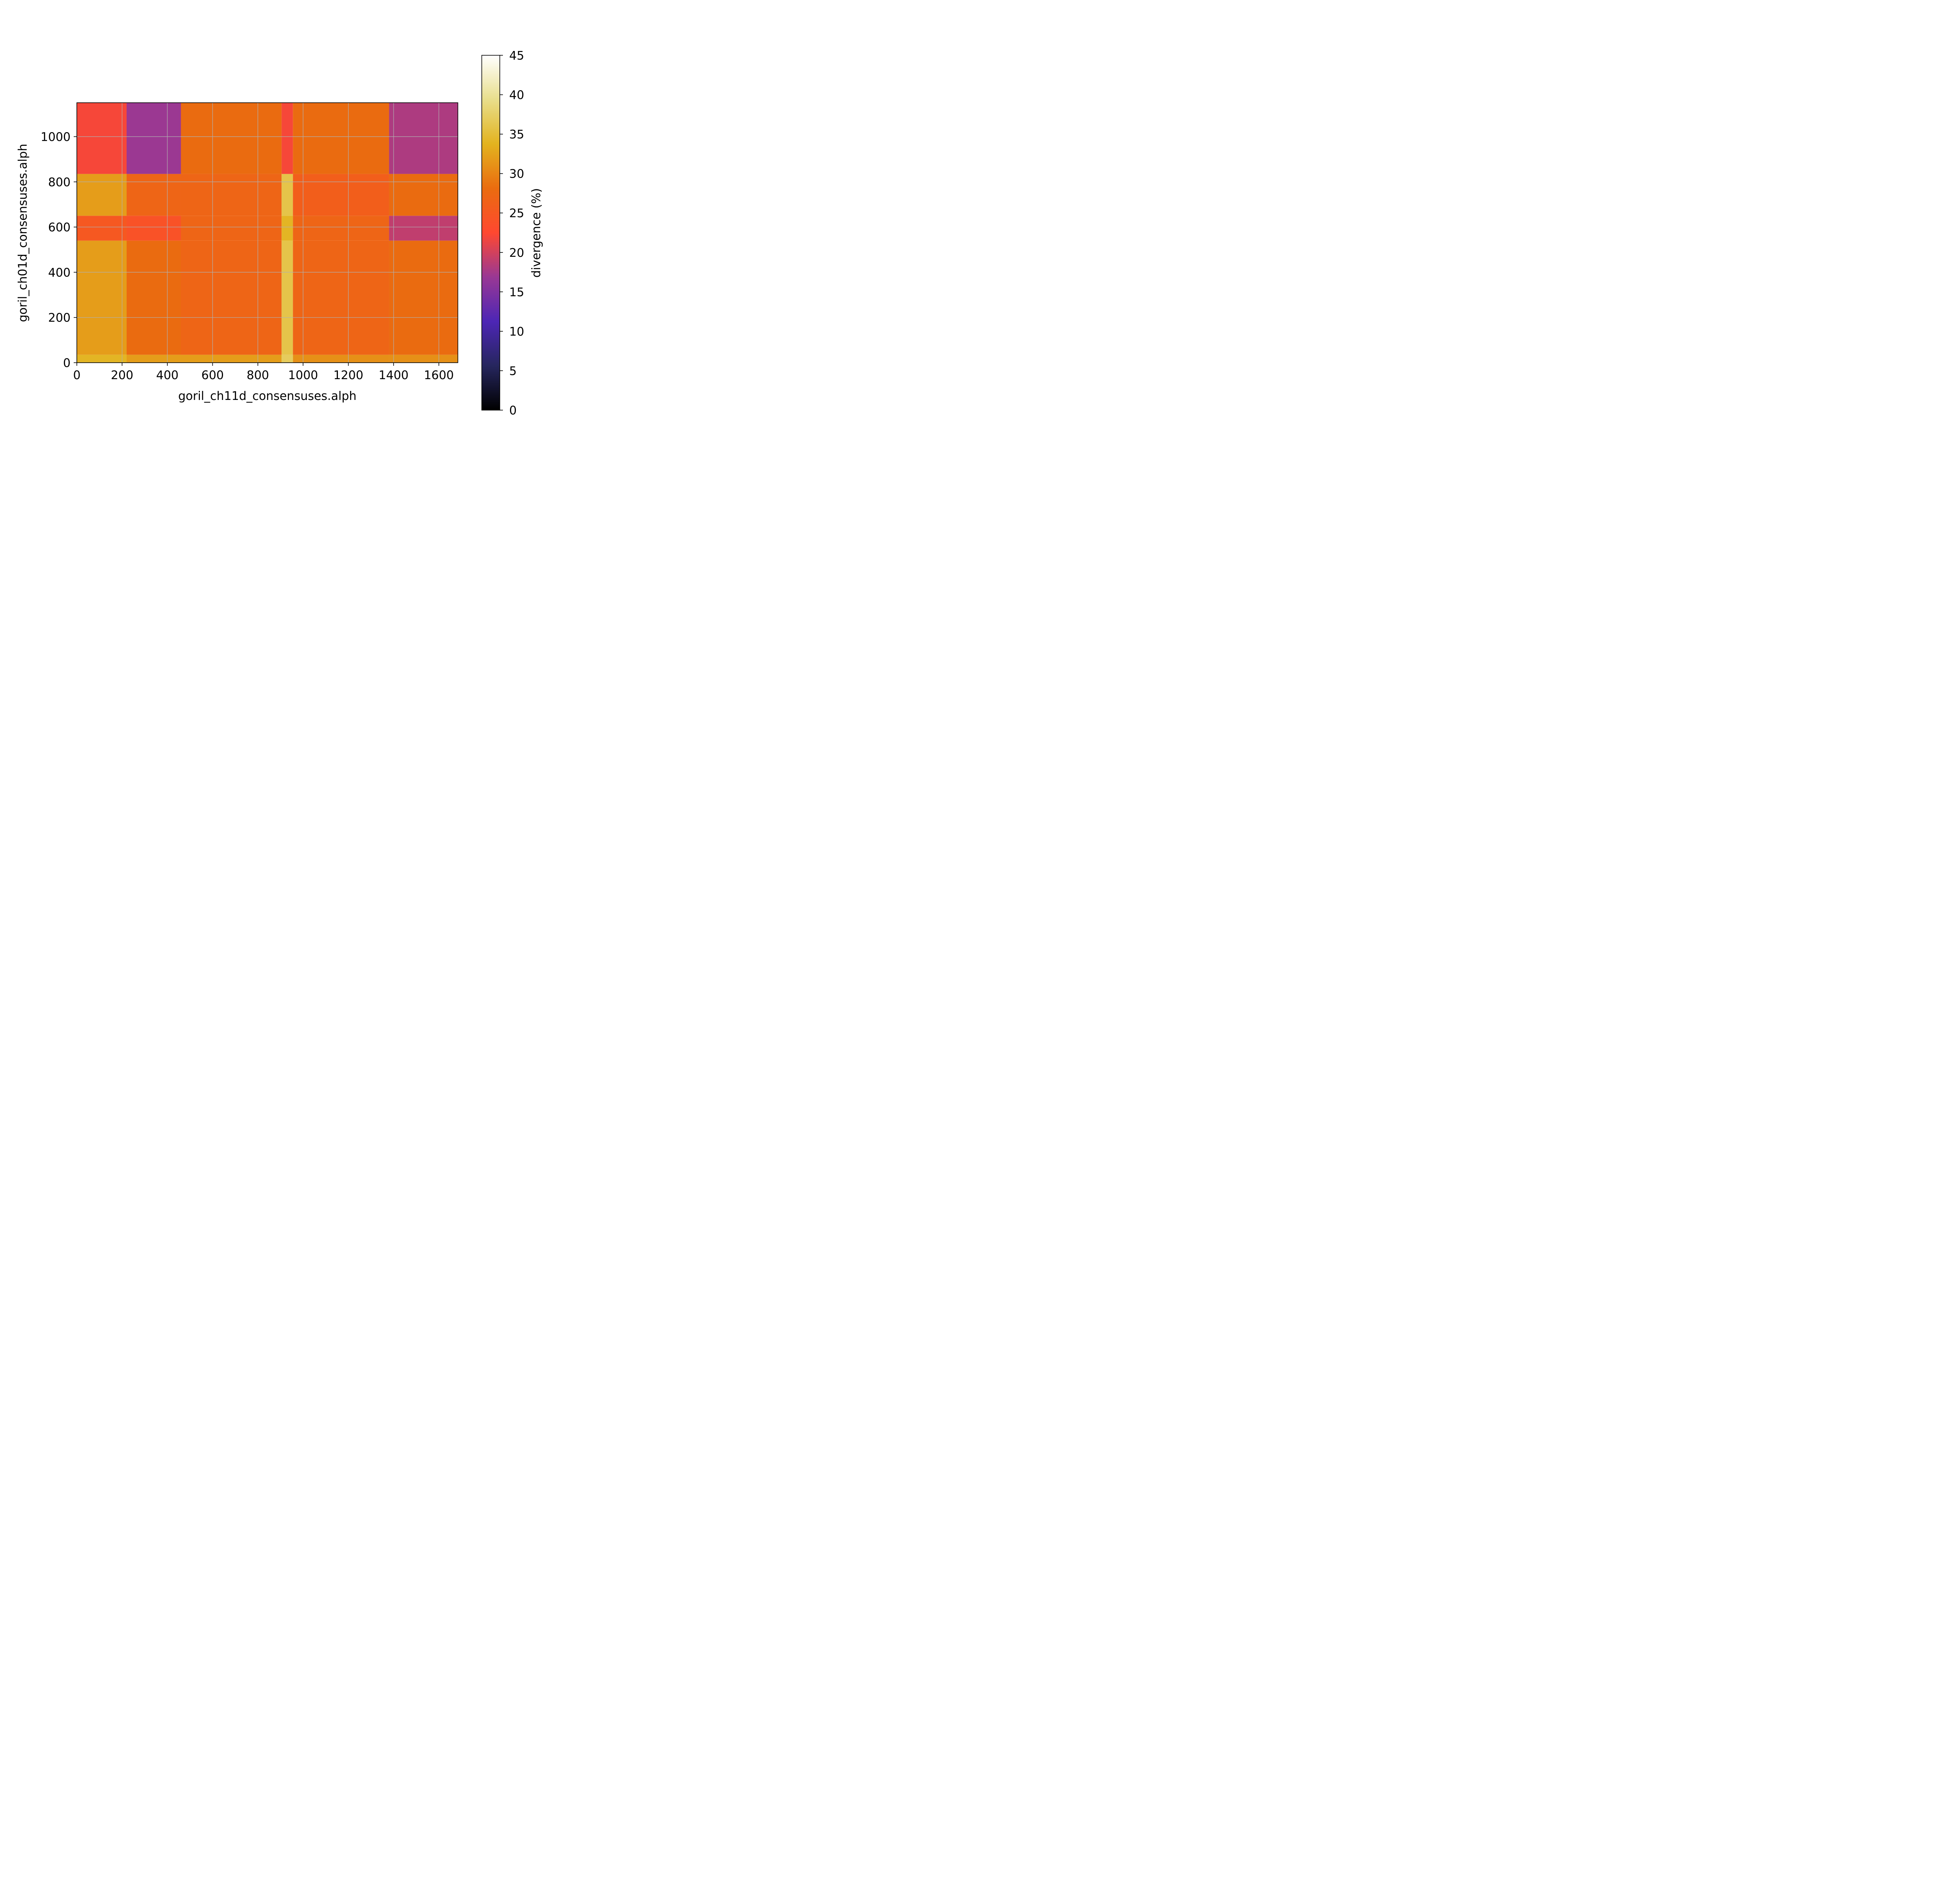 The width and height of the screenshot is (1960, 1882). Describe the element at coordinates (122, 375) in the screenshot. I see `x-tick-label: 200` at that location.